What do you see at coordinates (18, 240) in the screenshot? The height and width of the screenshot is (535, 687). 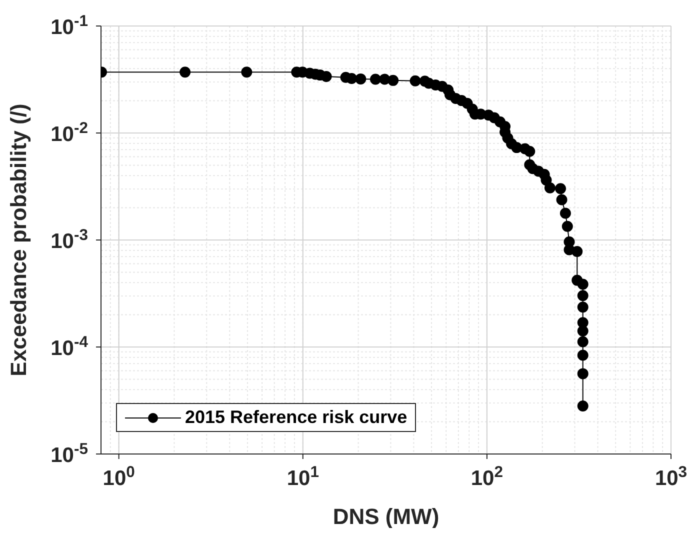 I see `y-axis-title: Exceedance probability (/)` at bounding box center [18, 240].